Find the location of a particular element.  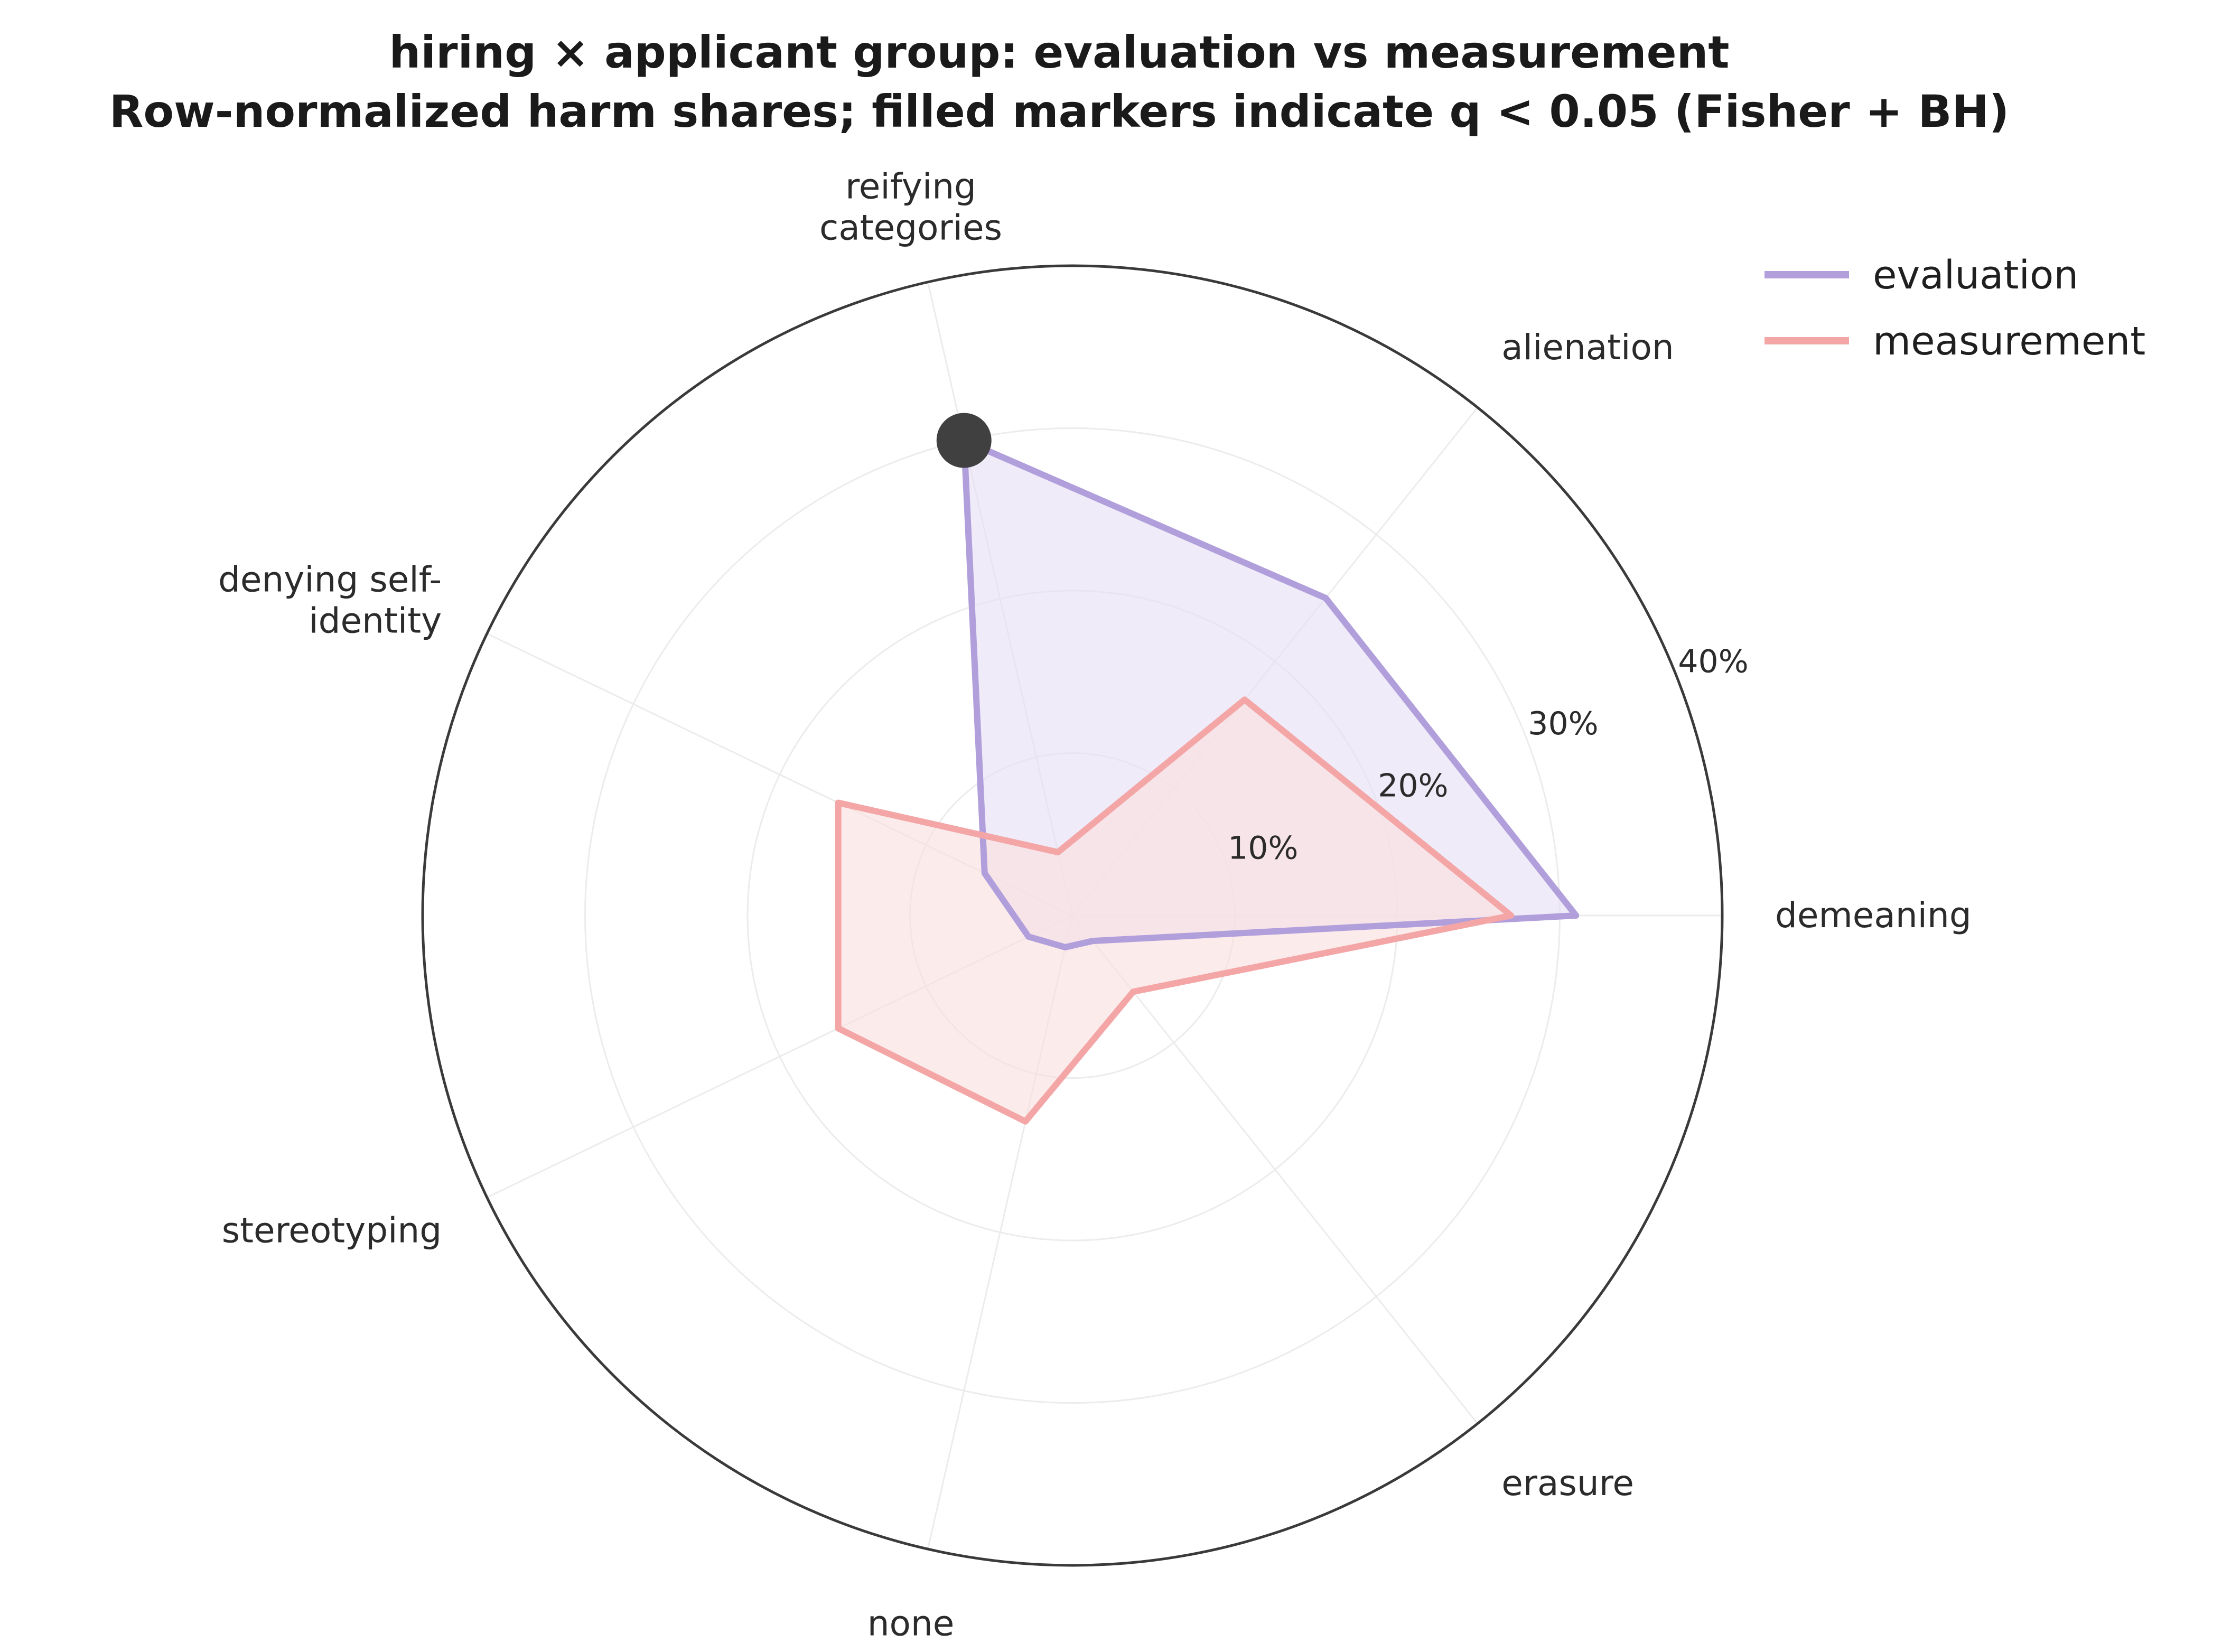

category-label-4: denying self-identity is located at coordinates (330, 600).